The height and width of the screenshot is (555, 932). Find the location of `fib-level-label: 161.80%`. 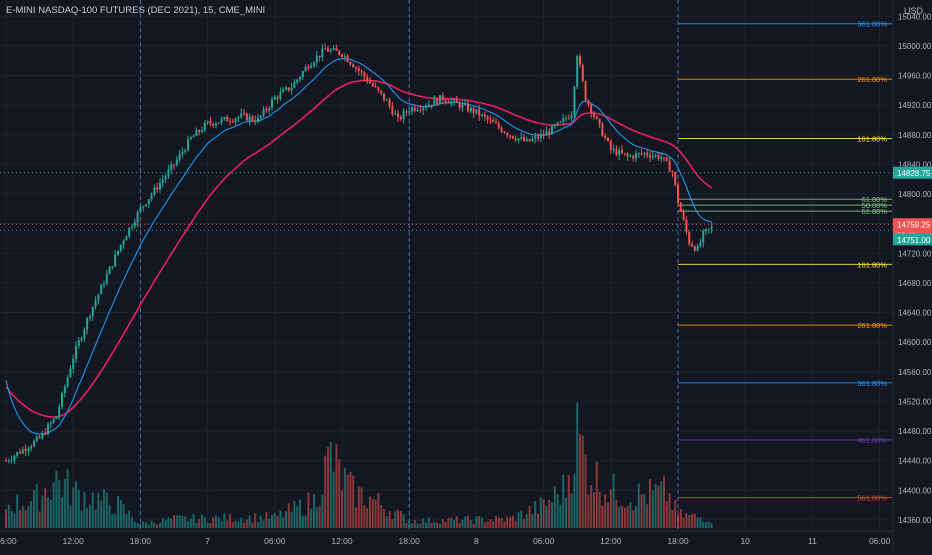

fib-level-label: 161.80% is located at coordinates (872, 264).